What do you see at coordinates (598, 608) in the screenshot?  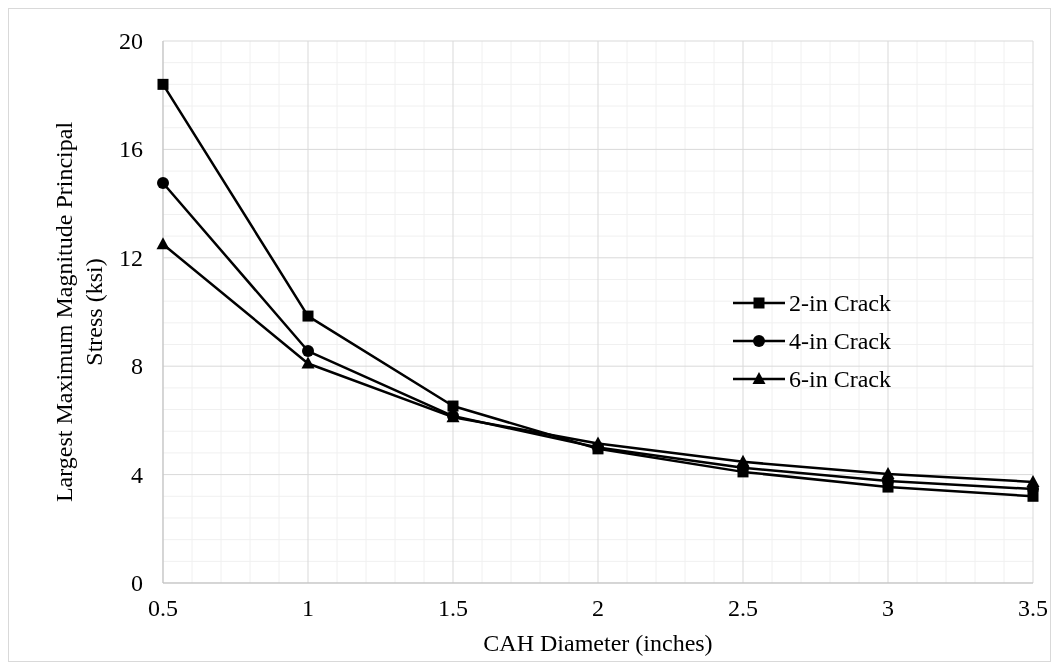 I see `x-tick-label: 2` at bounding box center [598, 608].